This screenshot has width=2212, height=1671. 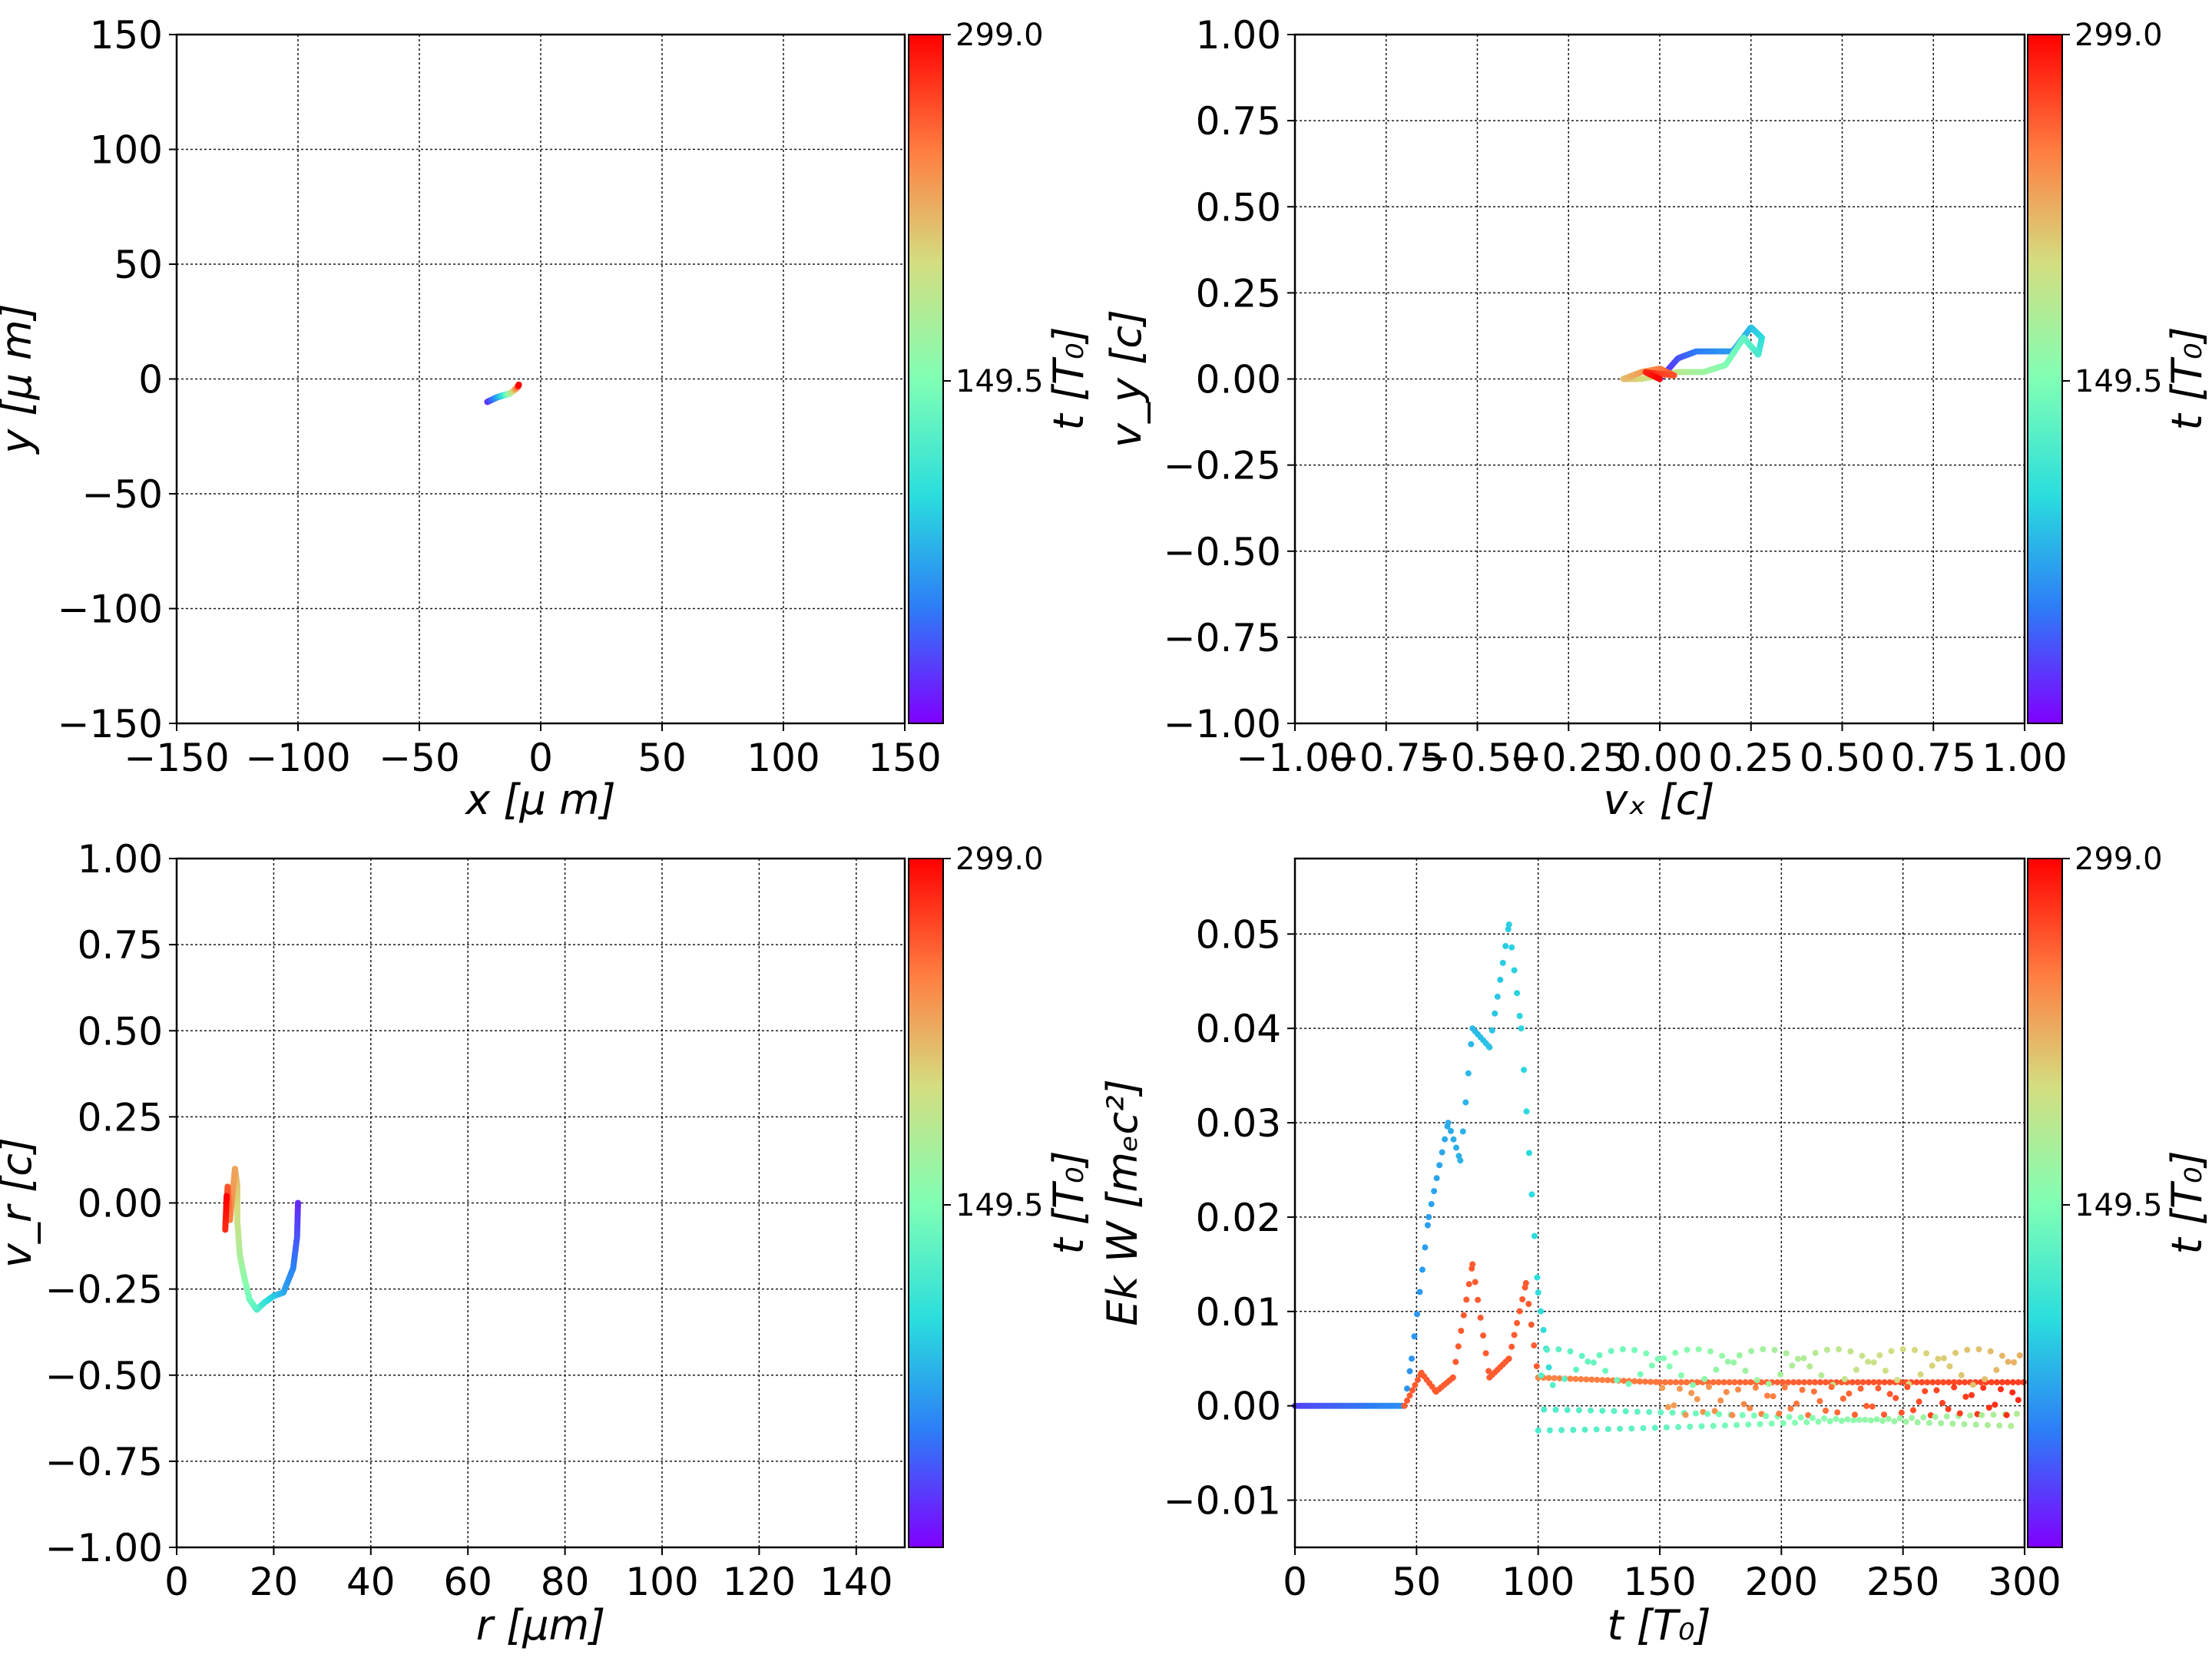 I want to click on x-tick-label: −50, so click(x=420, y=758).